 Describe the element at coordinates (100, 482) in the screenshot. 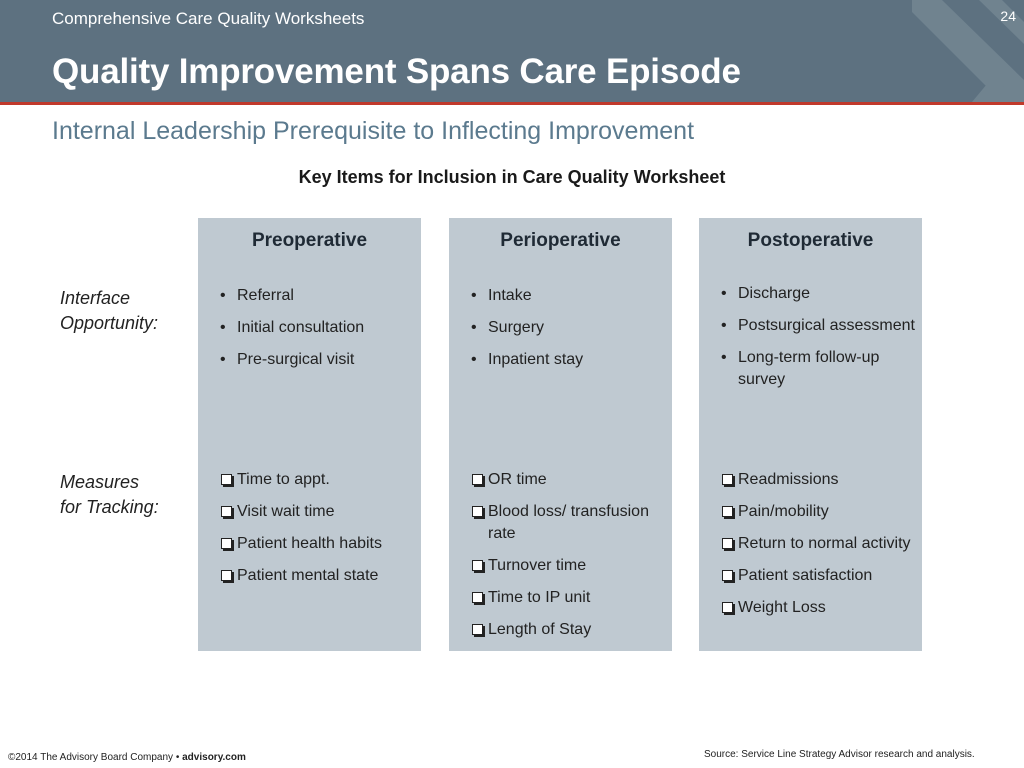

I see `row-label-line: Measures` at that location.